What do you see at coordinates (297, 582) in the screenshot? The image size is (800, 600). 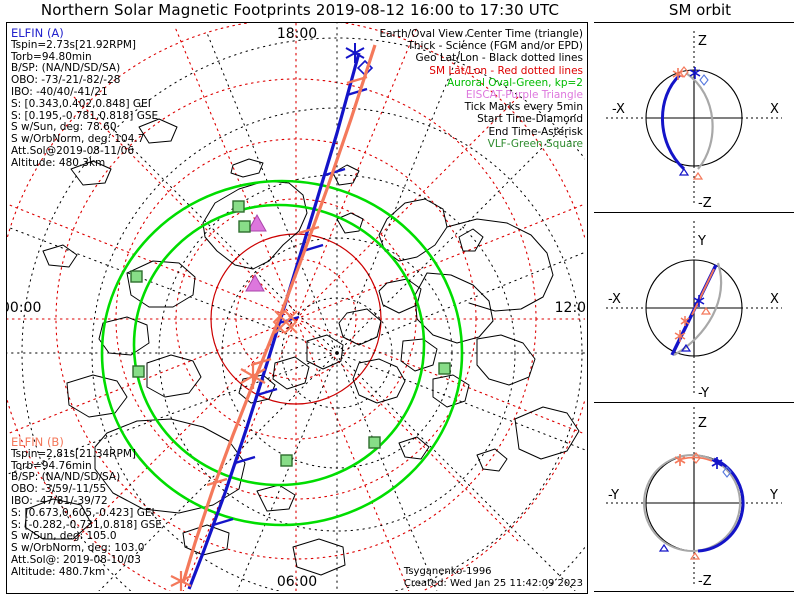 I see `mlt-label-bottom: 06:00` at bounding box center [297, 582].